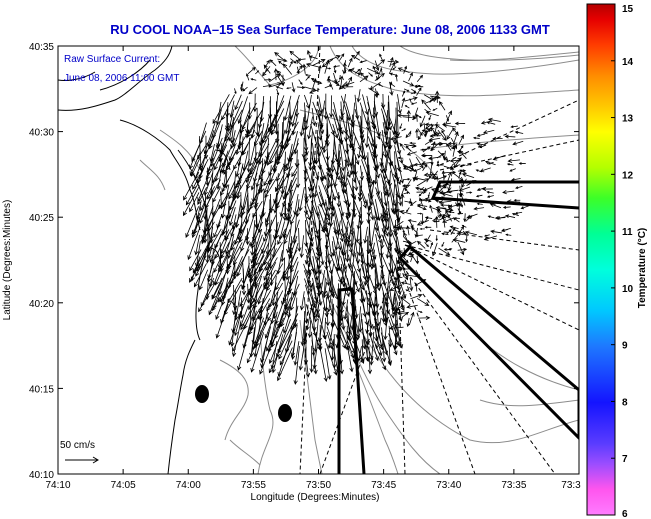 Image resolution: width=651 pixels, height=519 pixels. I want to click on colorbar-tick-label: 13, so click(628, 119).